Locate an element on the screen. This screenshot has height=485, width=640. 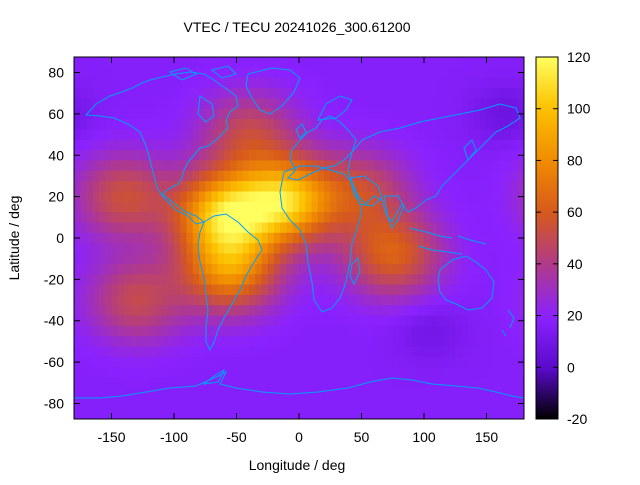
colorbar-tick-label: 120 is located at coordinates (579, 57).